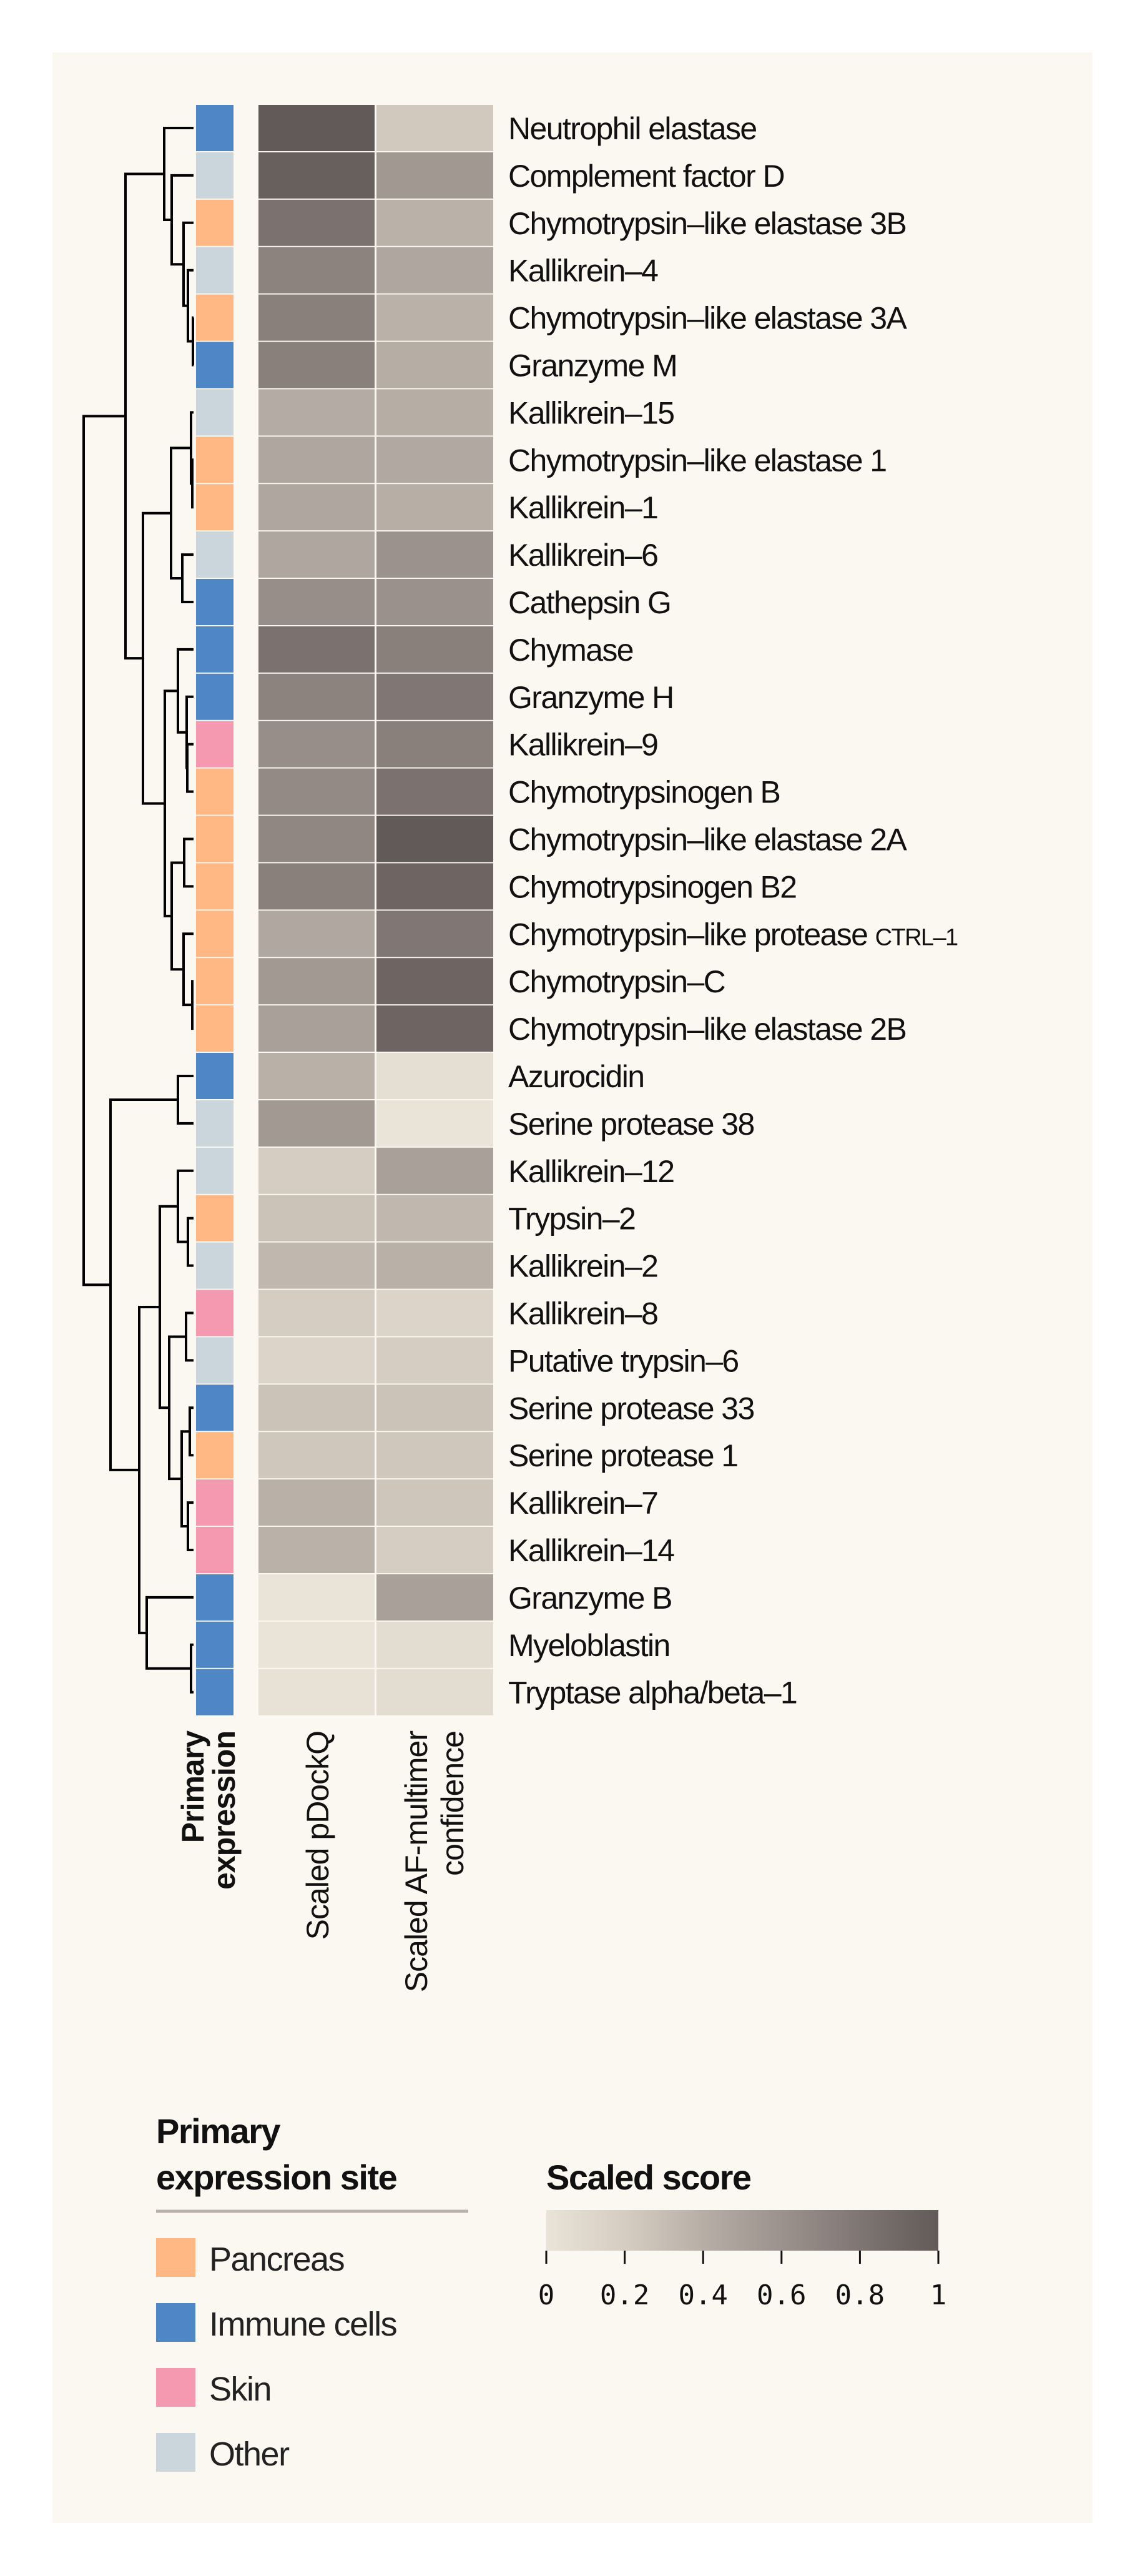 Image resolution: width=1145 pixels, height=2576 pixels. What do you see at coordinates (582, 1504) in the screenshot?
I see `row-label-text: Kallikrein–7` at bounding box center [582, 1504].